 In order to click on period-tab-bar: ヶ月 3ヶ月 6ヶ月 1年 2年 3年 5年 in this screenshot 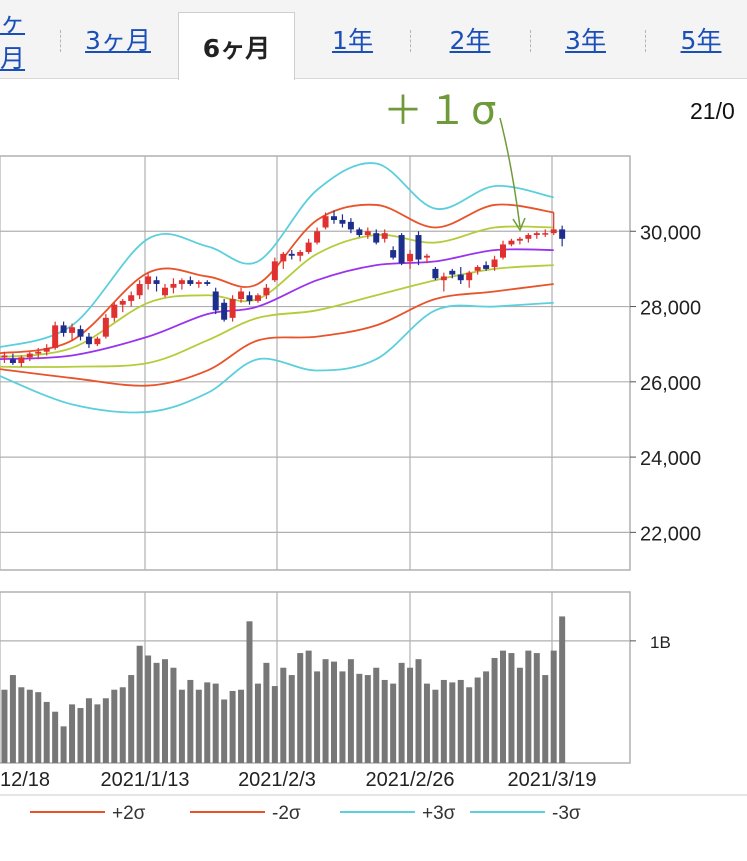, I will do `click(373, 40)`.